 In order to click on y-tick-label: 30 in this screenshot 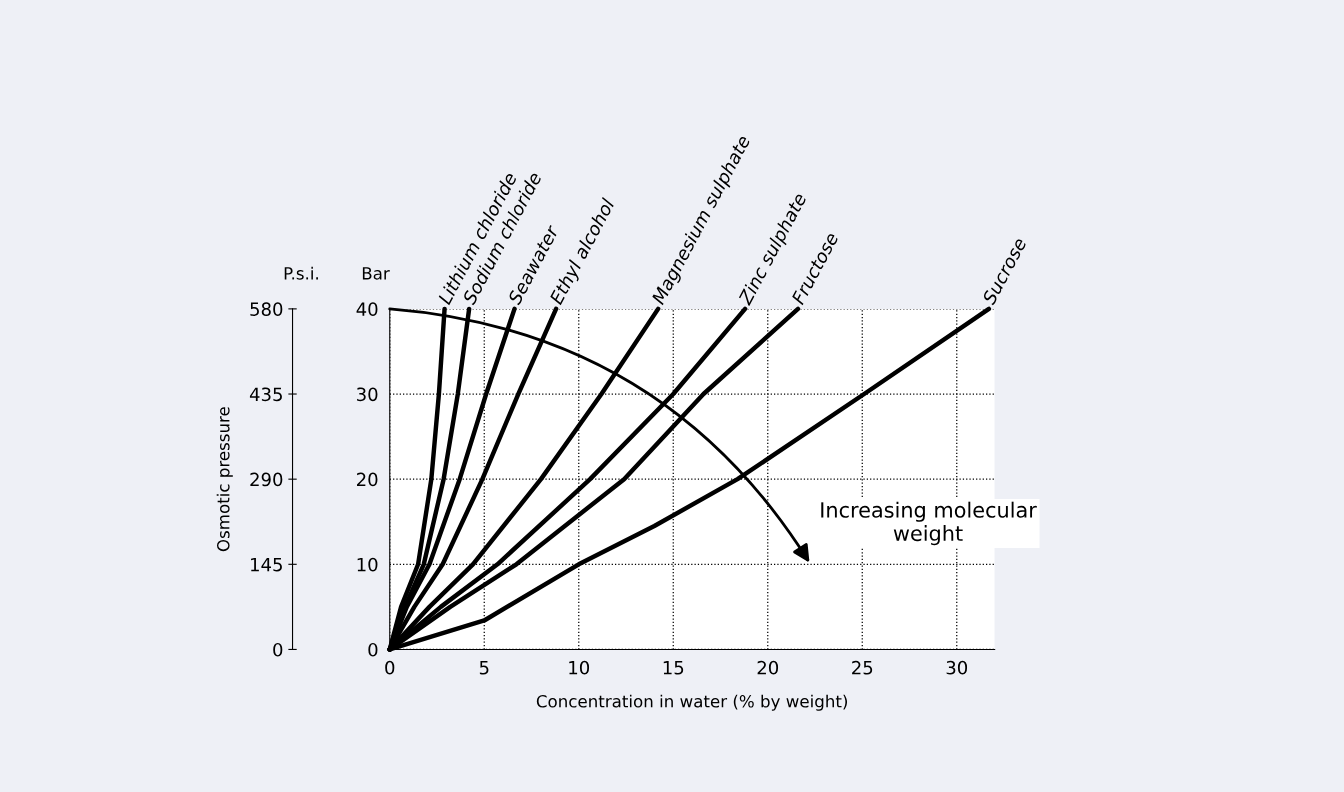, I will do `click(367, 394)`.